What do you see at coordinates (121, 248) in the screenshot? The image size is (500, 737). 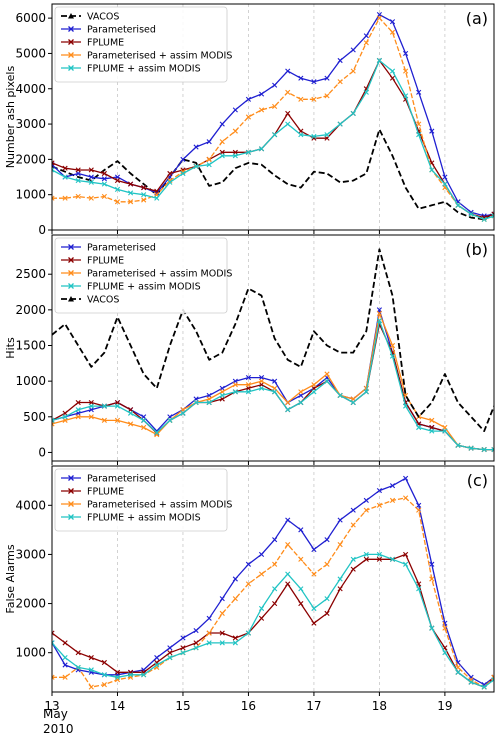 I see `legend-entry: Parameterised` at bounding box center [121, 248].